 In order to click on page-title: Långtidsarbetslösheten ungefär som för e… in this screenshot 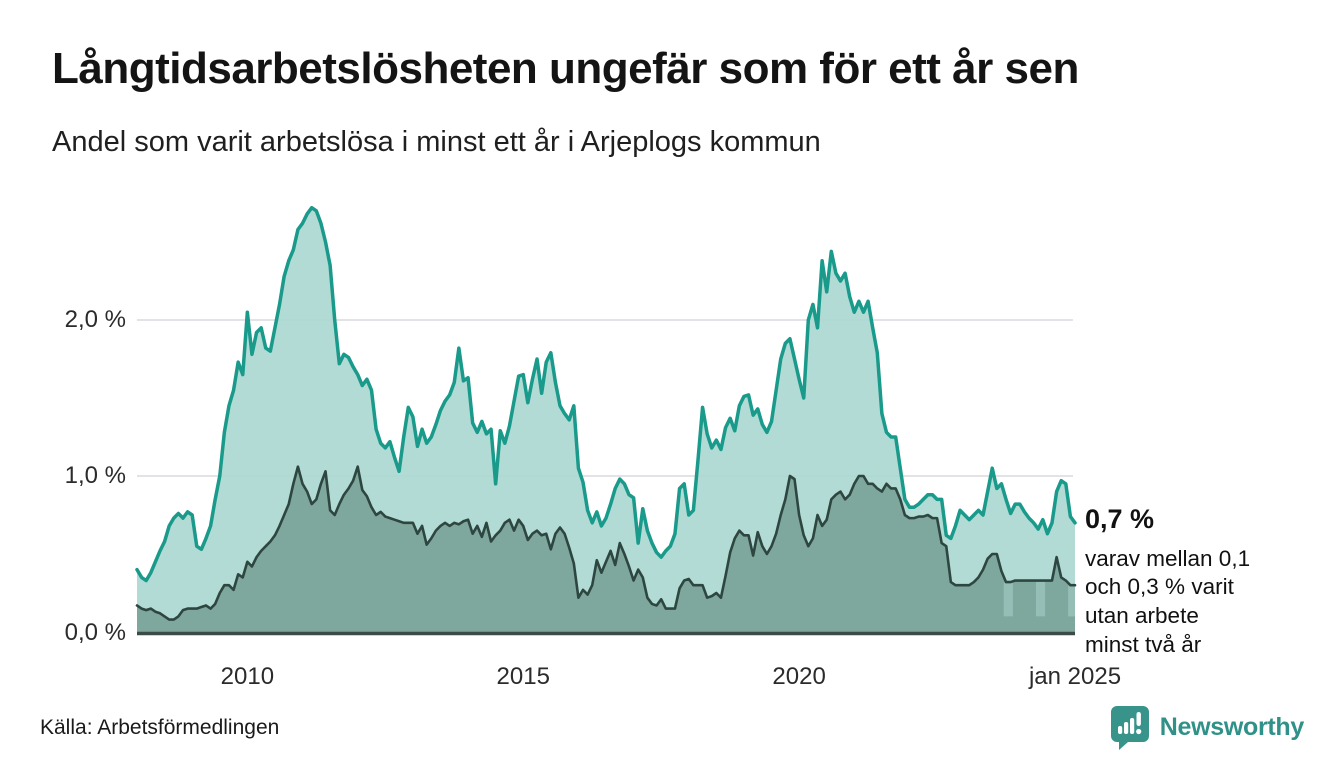, I will do `click(565, 68)`.